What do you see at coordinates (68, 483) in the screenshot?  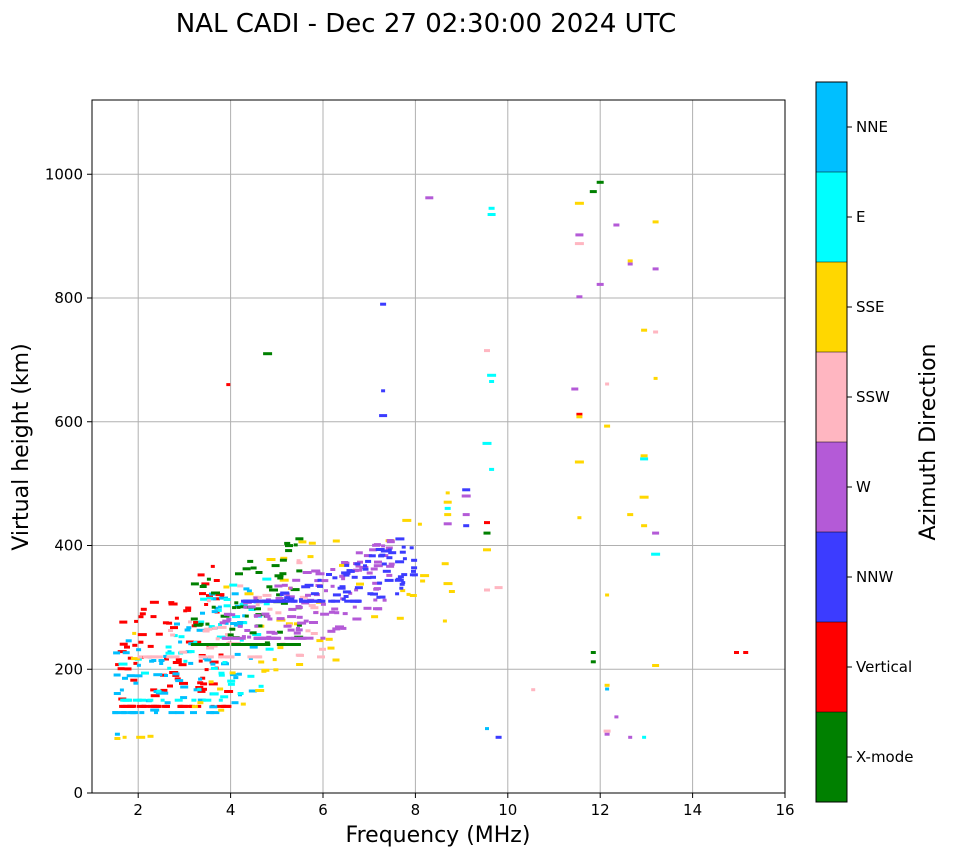 I see `y-axis-ticks: 0 200 400 600 800 1000` at bounding box center [68, 483].